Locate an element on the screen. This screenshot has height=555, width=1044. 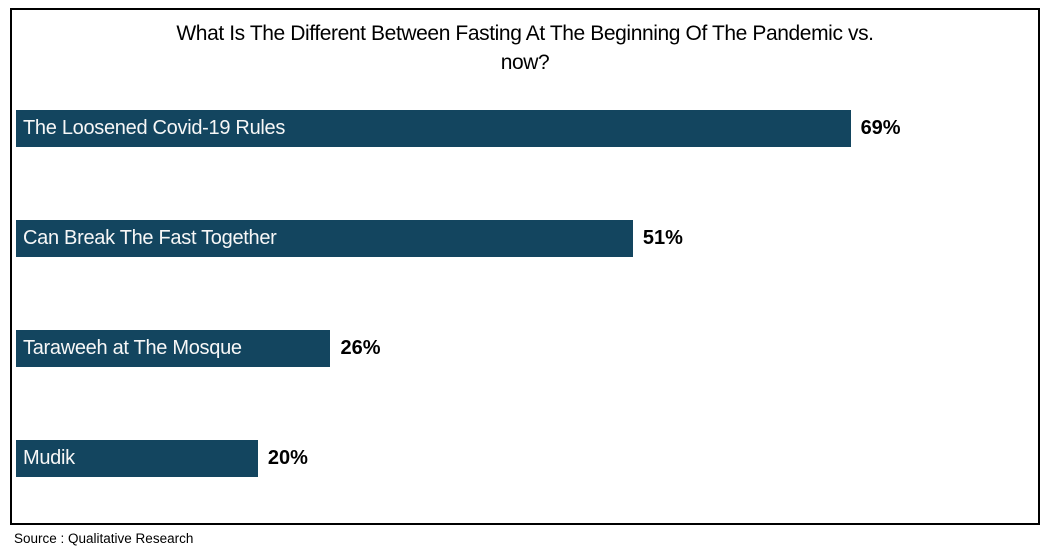
bar-value: 26% is located at coordinates (360, 348).